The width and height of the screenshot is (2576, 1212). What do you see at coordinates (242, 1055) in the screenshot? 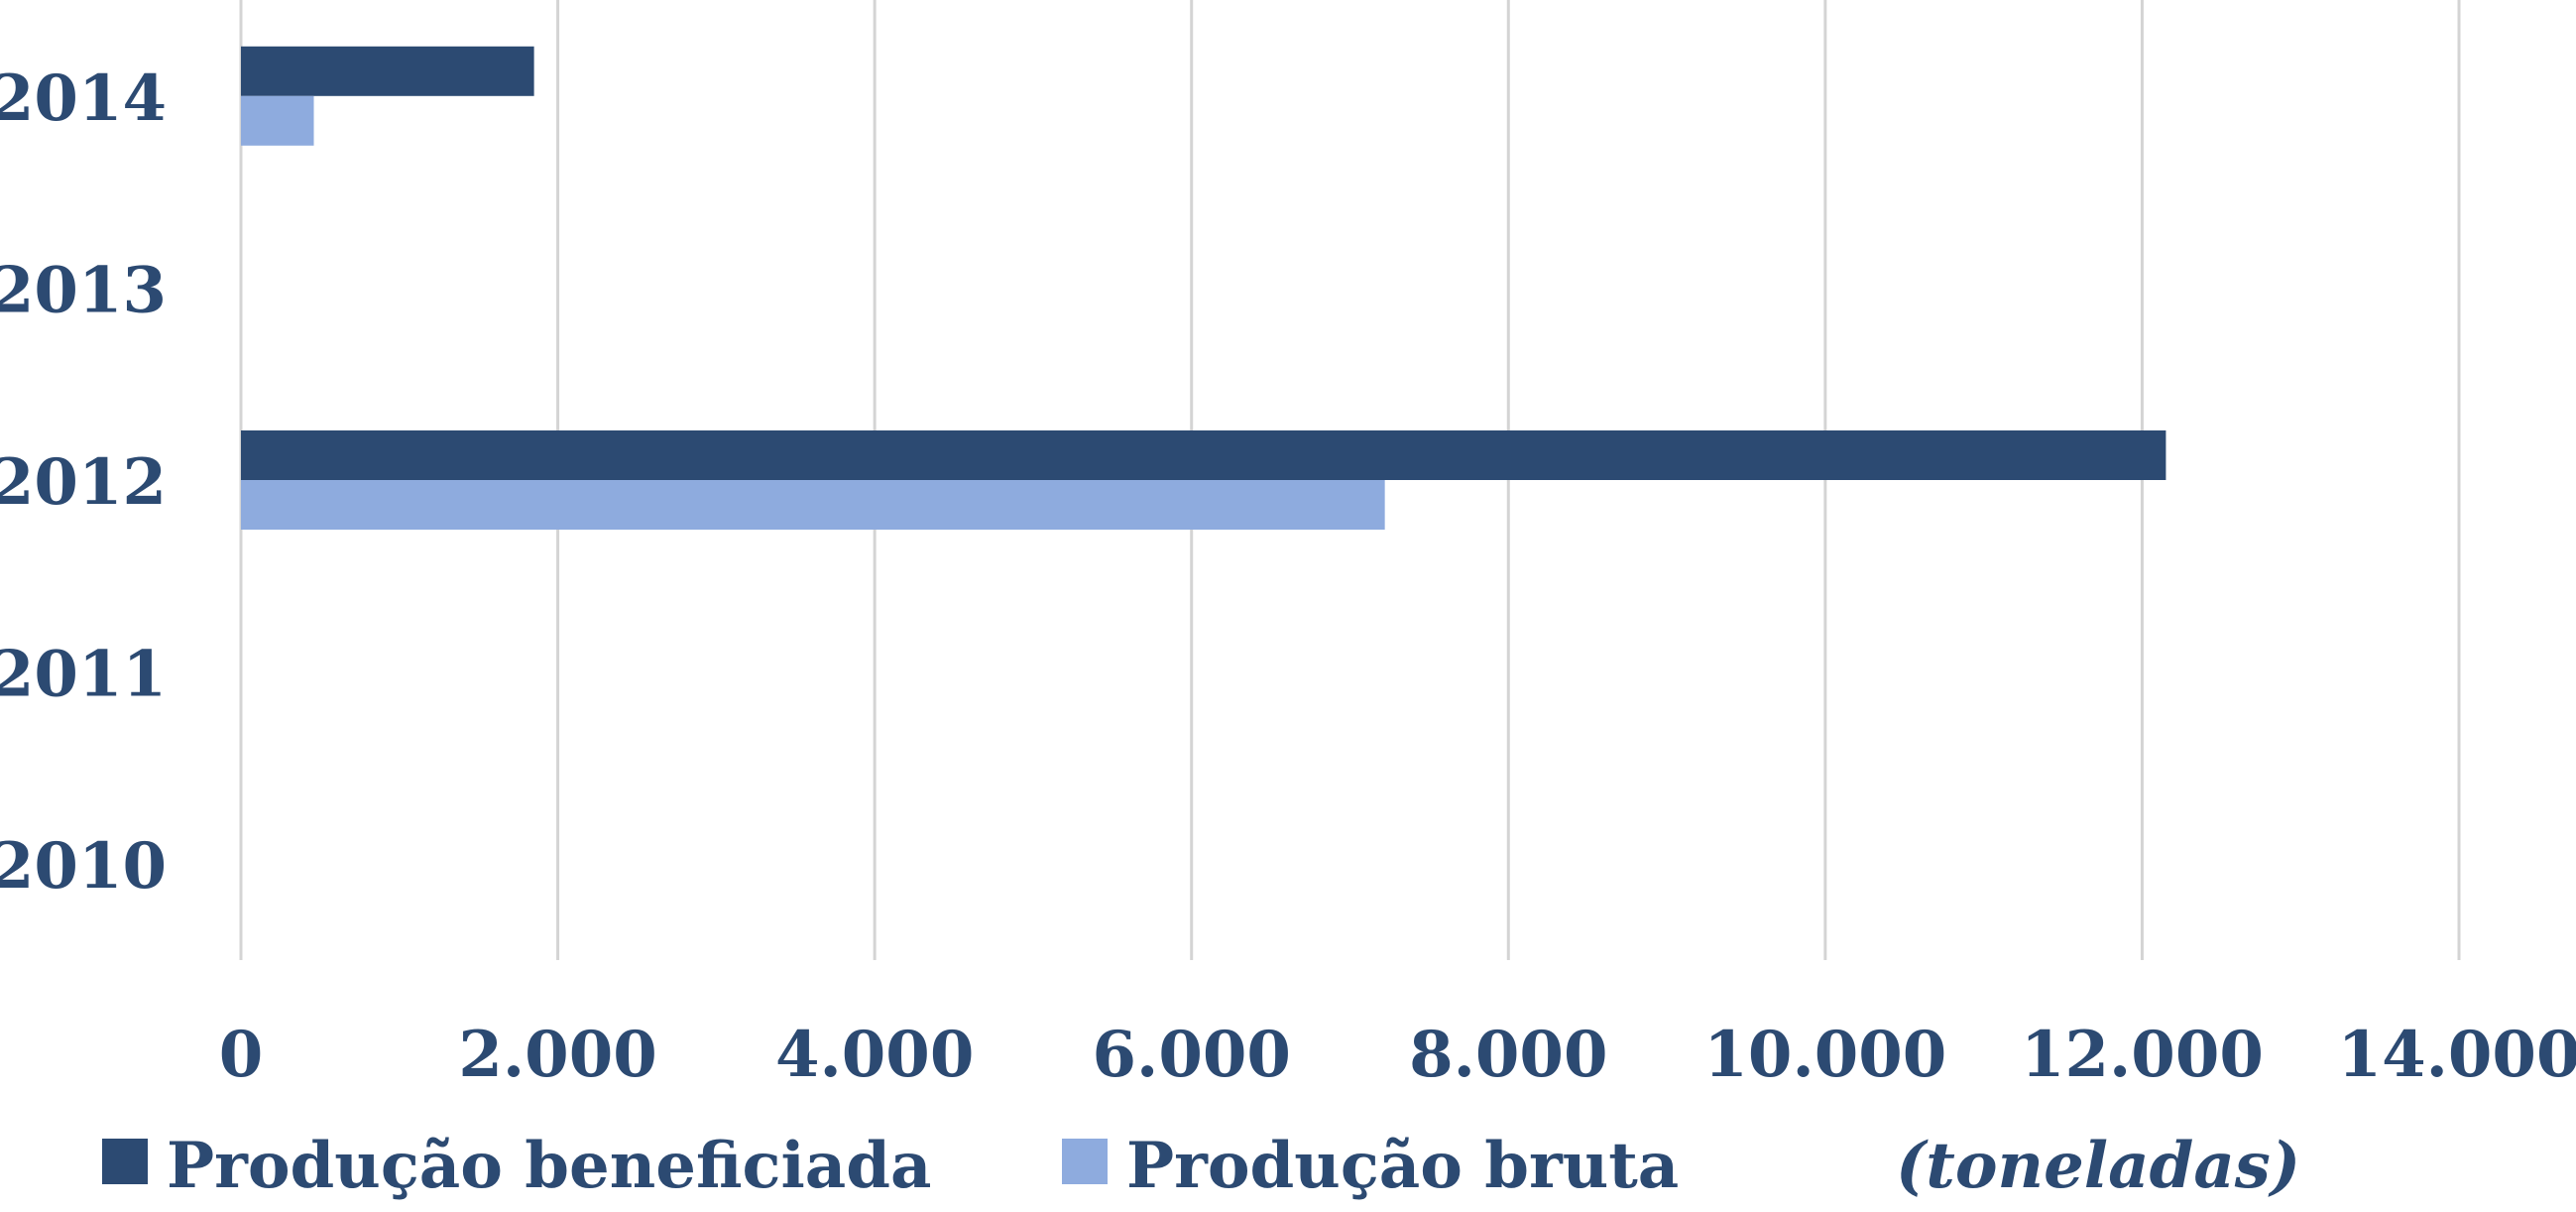
I see `x-tick-label: 0` at bounding box center [242, 1055].